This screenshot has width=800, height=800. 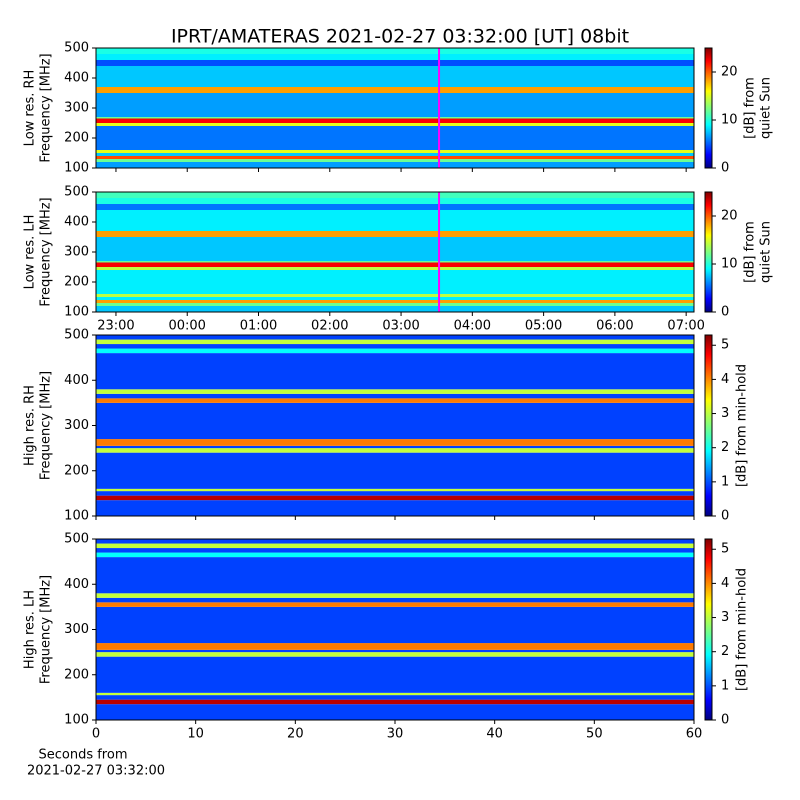 I want to click on x-axis-label: 2021-02-27 03:32:00, so click(x=96, y=771).